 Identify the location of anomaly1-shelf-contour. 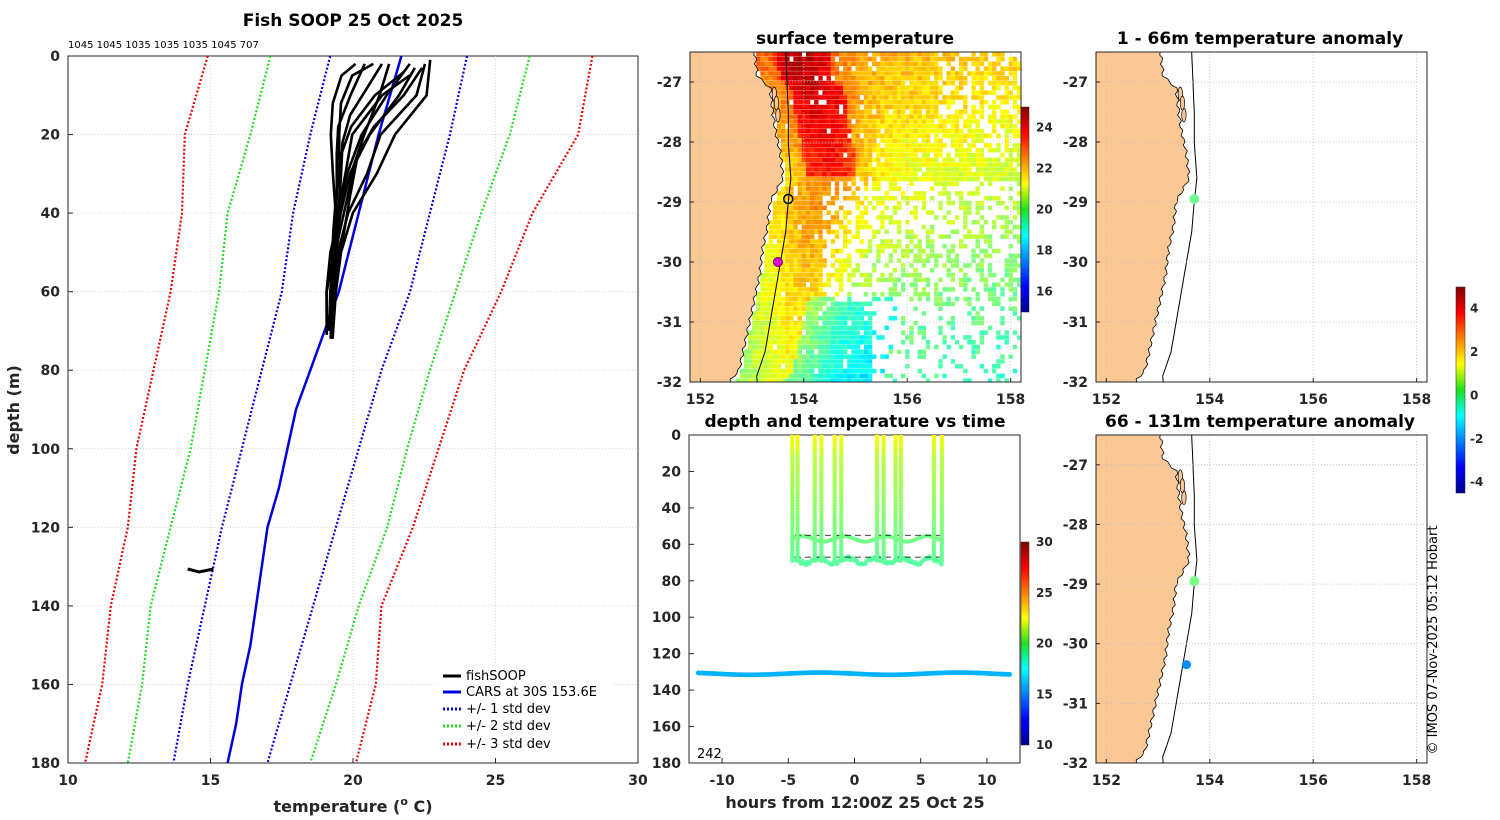
(1180, 217).